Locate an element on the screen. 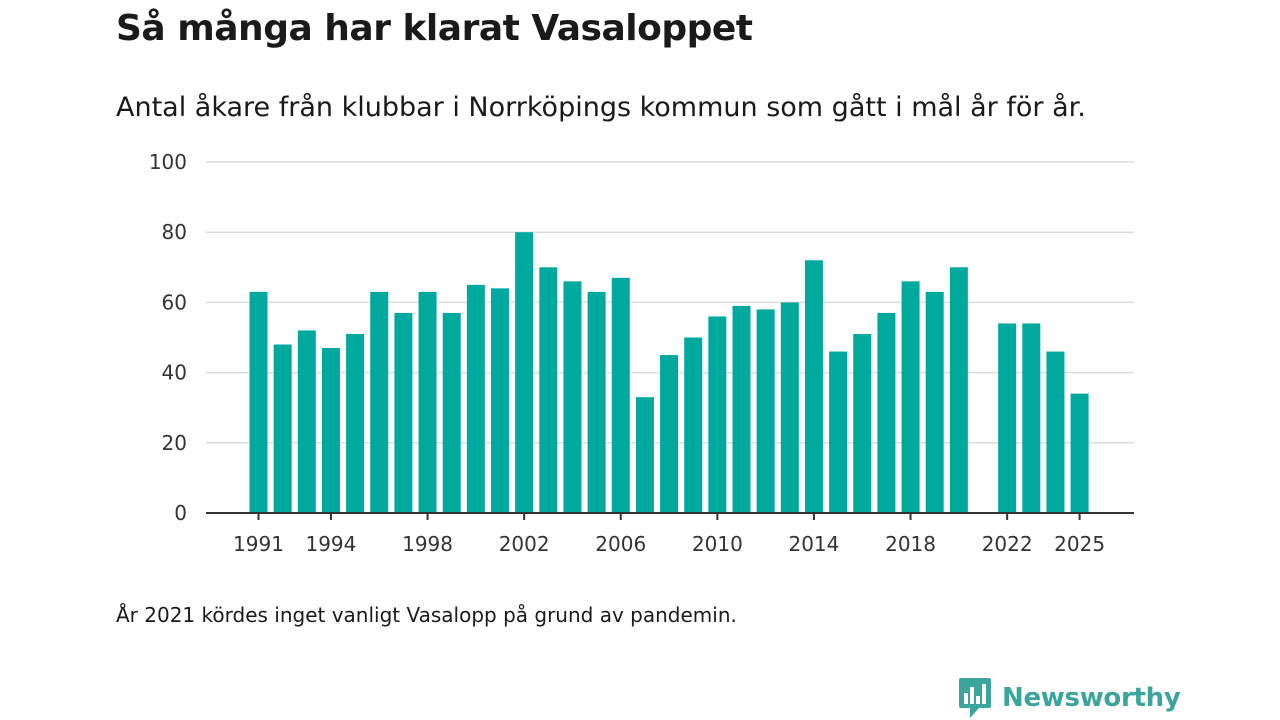 This screenshot has width=1280, height=720. bar-2020 is located at coordinates (958, 390).